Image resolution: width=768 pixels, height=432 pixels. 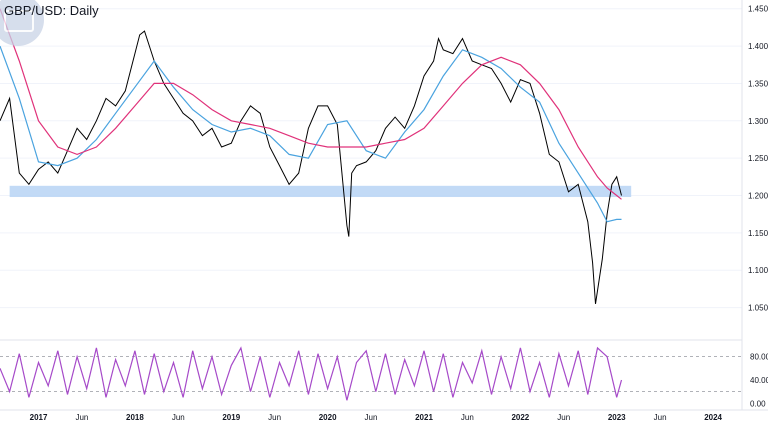 What do you see at coordinates (424, 417) in the screenshot?
I see `time-tick-label: 2021` at bounding box center [424, 417].